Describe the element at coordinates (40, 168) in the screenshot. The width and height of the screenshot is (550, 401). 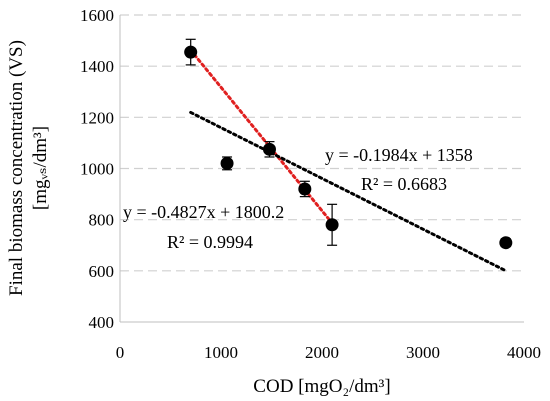
I see `y-axis-unit: [mgᵥₛ/dm³]` at that location.